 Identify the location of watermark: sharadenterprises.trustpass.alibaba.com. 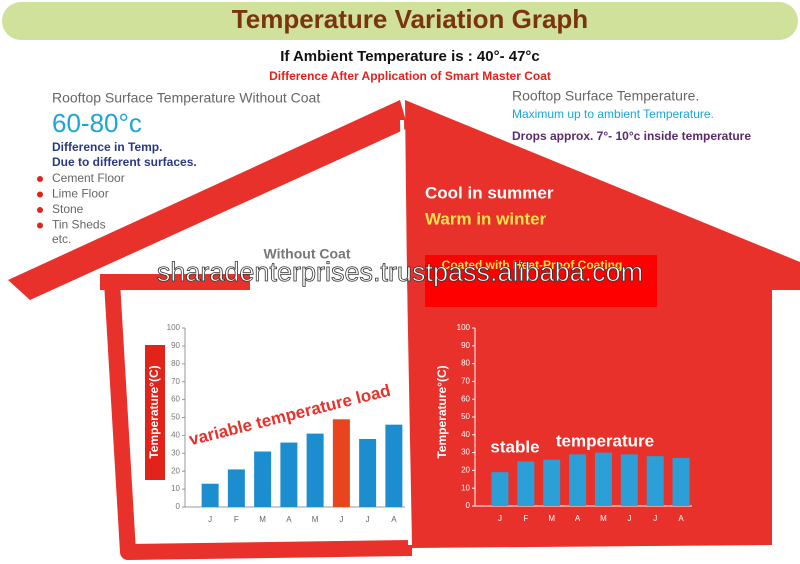
(400, 272).